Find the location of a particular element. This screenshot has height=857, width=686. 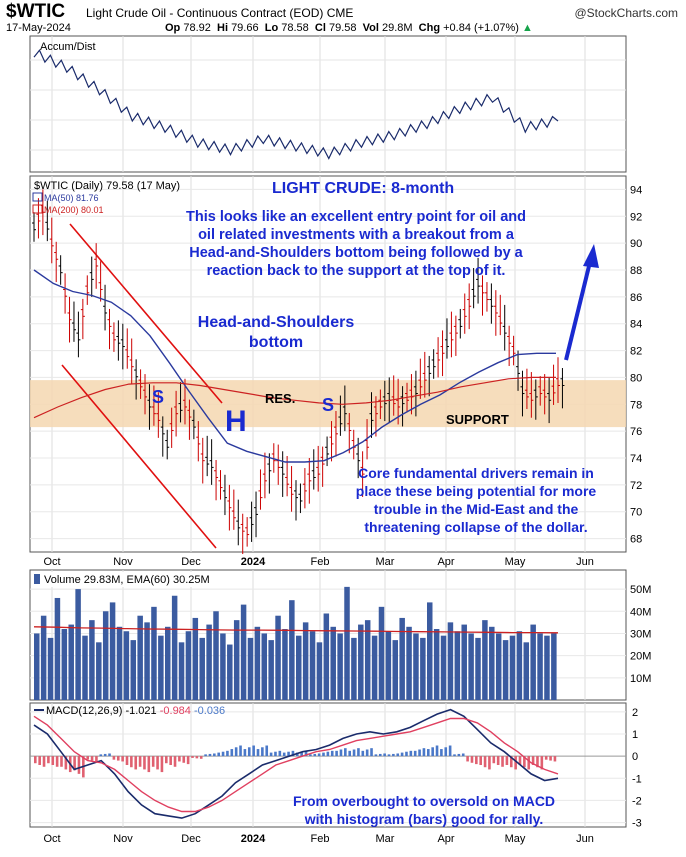

channel-top-line is located at coordinates (146, 313).